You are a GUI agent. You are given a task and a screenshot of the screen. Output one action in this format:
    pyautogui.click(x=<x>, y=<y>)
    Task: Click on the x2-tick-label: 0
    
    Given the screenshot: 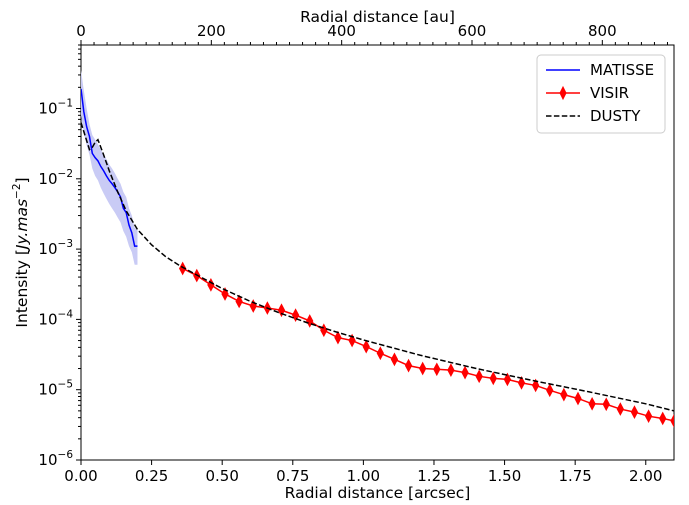 What is the action you would take?
    pyautogui.click(x=81, y=31)
    